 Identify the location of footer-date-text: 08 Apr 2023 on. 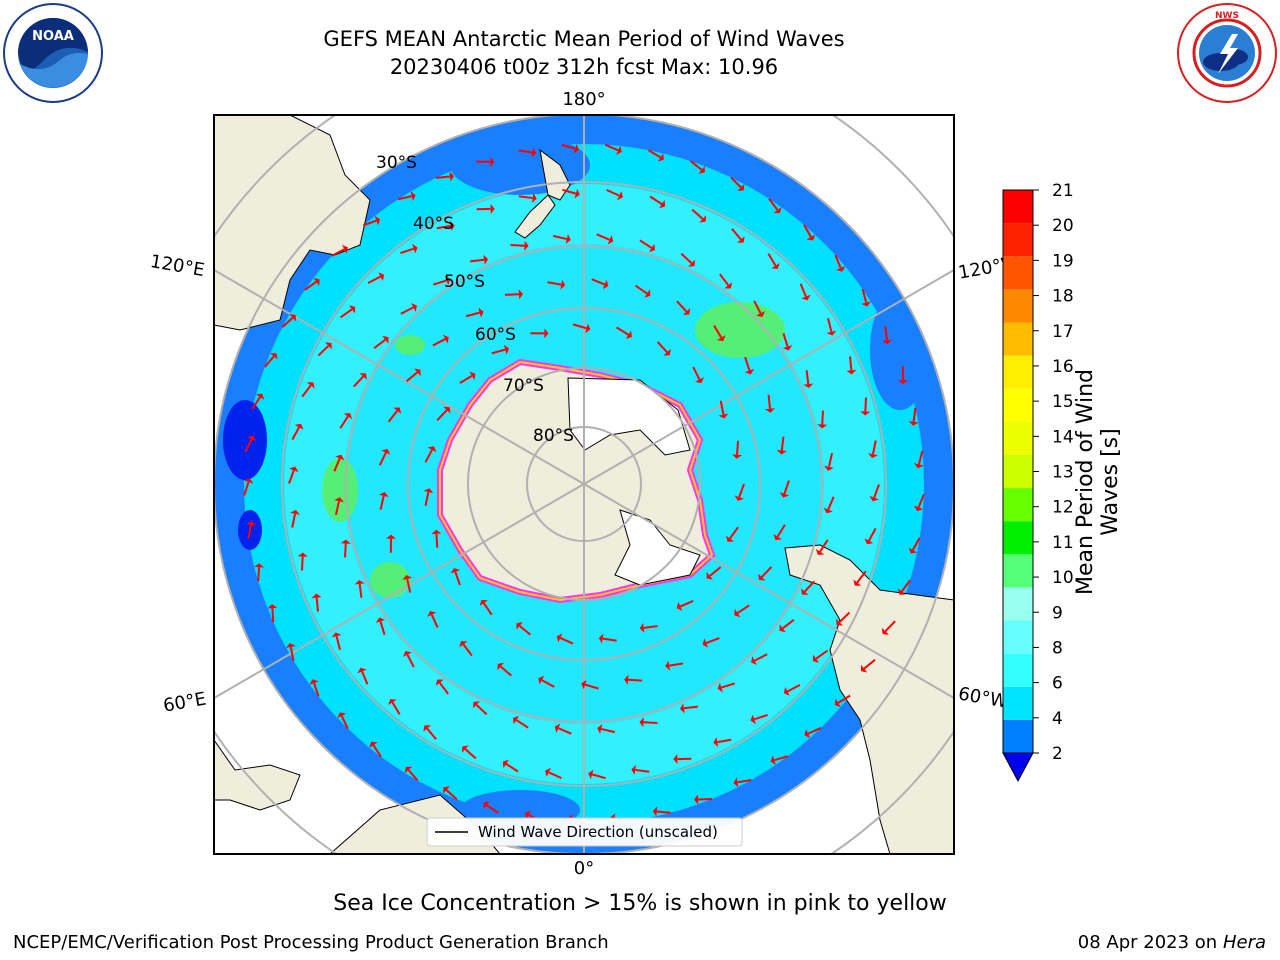
(1147, 942).